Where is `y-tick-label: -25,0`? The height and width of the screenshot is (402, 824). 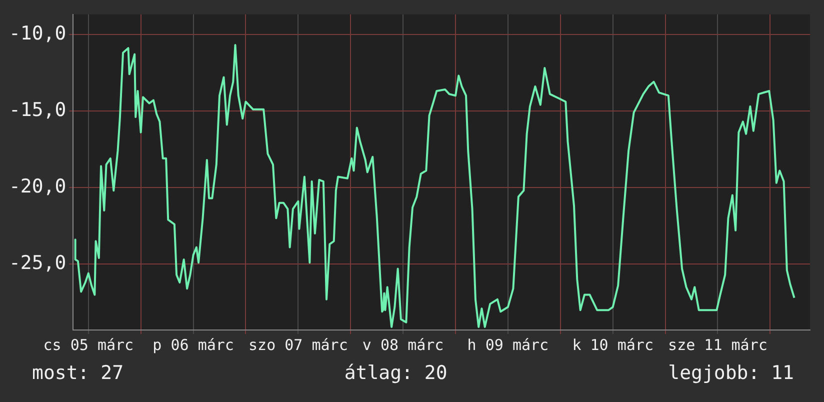 y-tick-label: -25,0 is located at coordinates (37, 263).